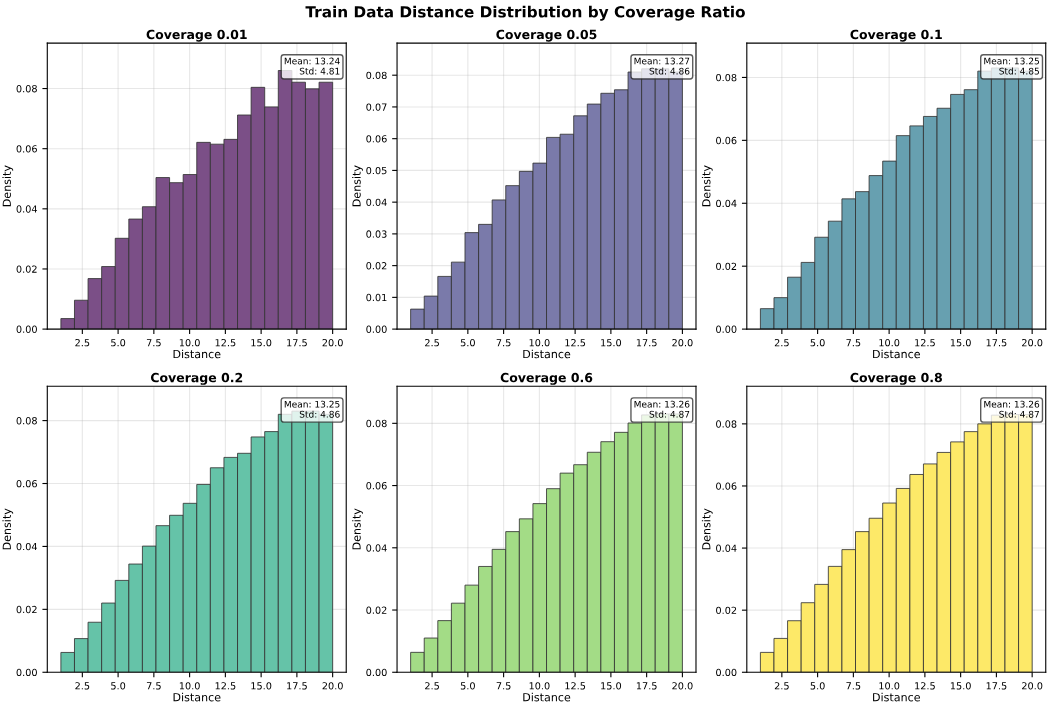 The width and height of the screenshot is (1051, 719). I want to click on y-tick-label: 0.05, so click(376, 170).